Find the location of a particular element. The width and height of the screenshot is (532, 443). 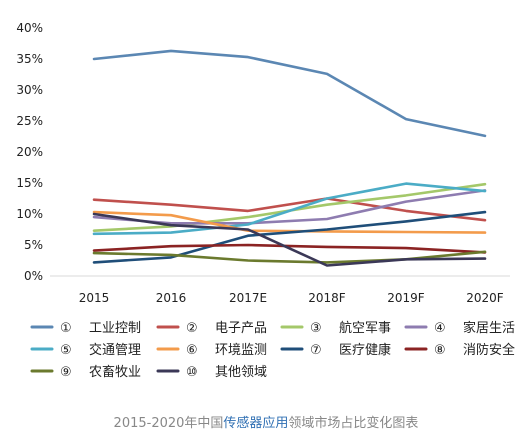

legend-marker: ④ is located at coordinates (440, 328).